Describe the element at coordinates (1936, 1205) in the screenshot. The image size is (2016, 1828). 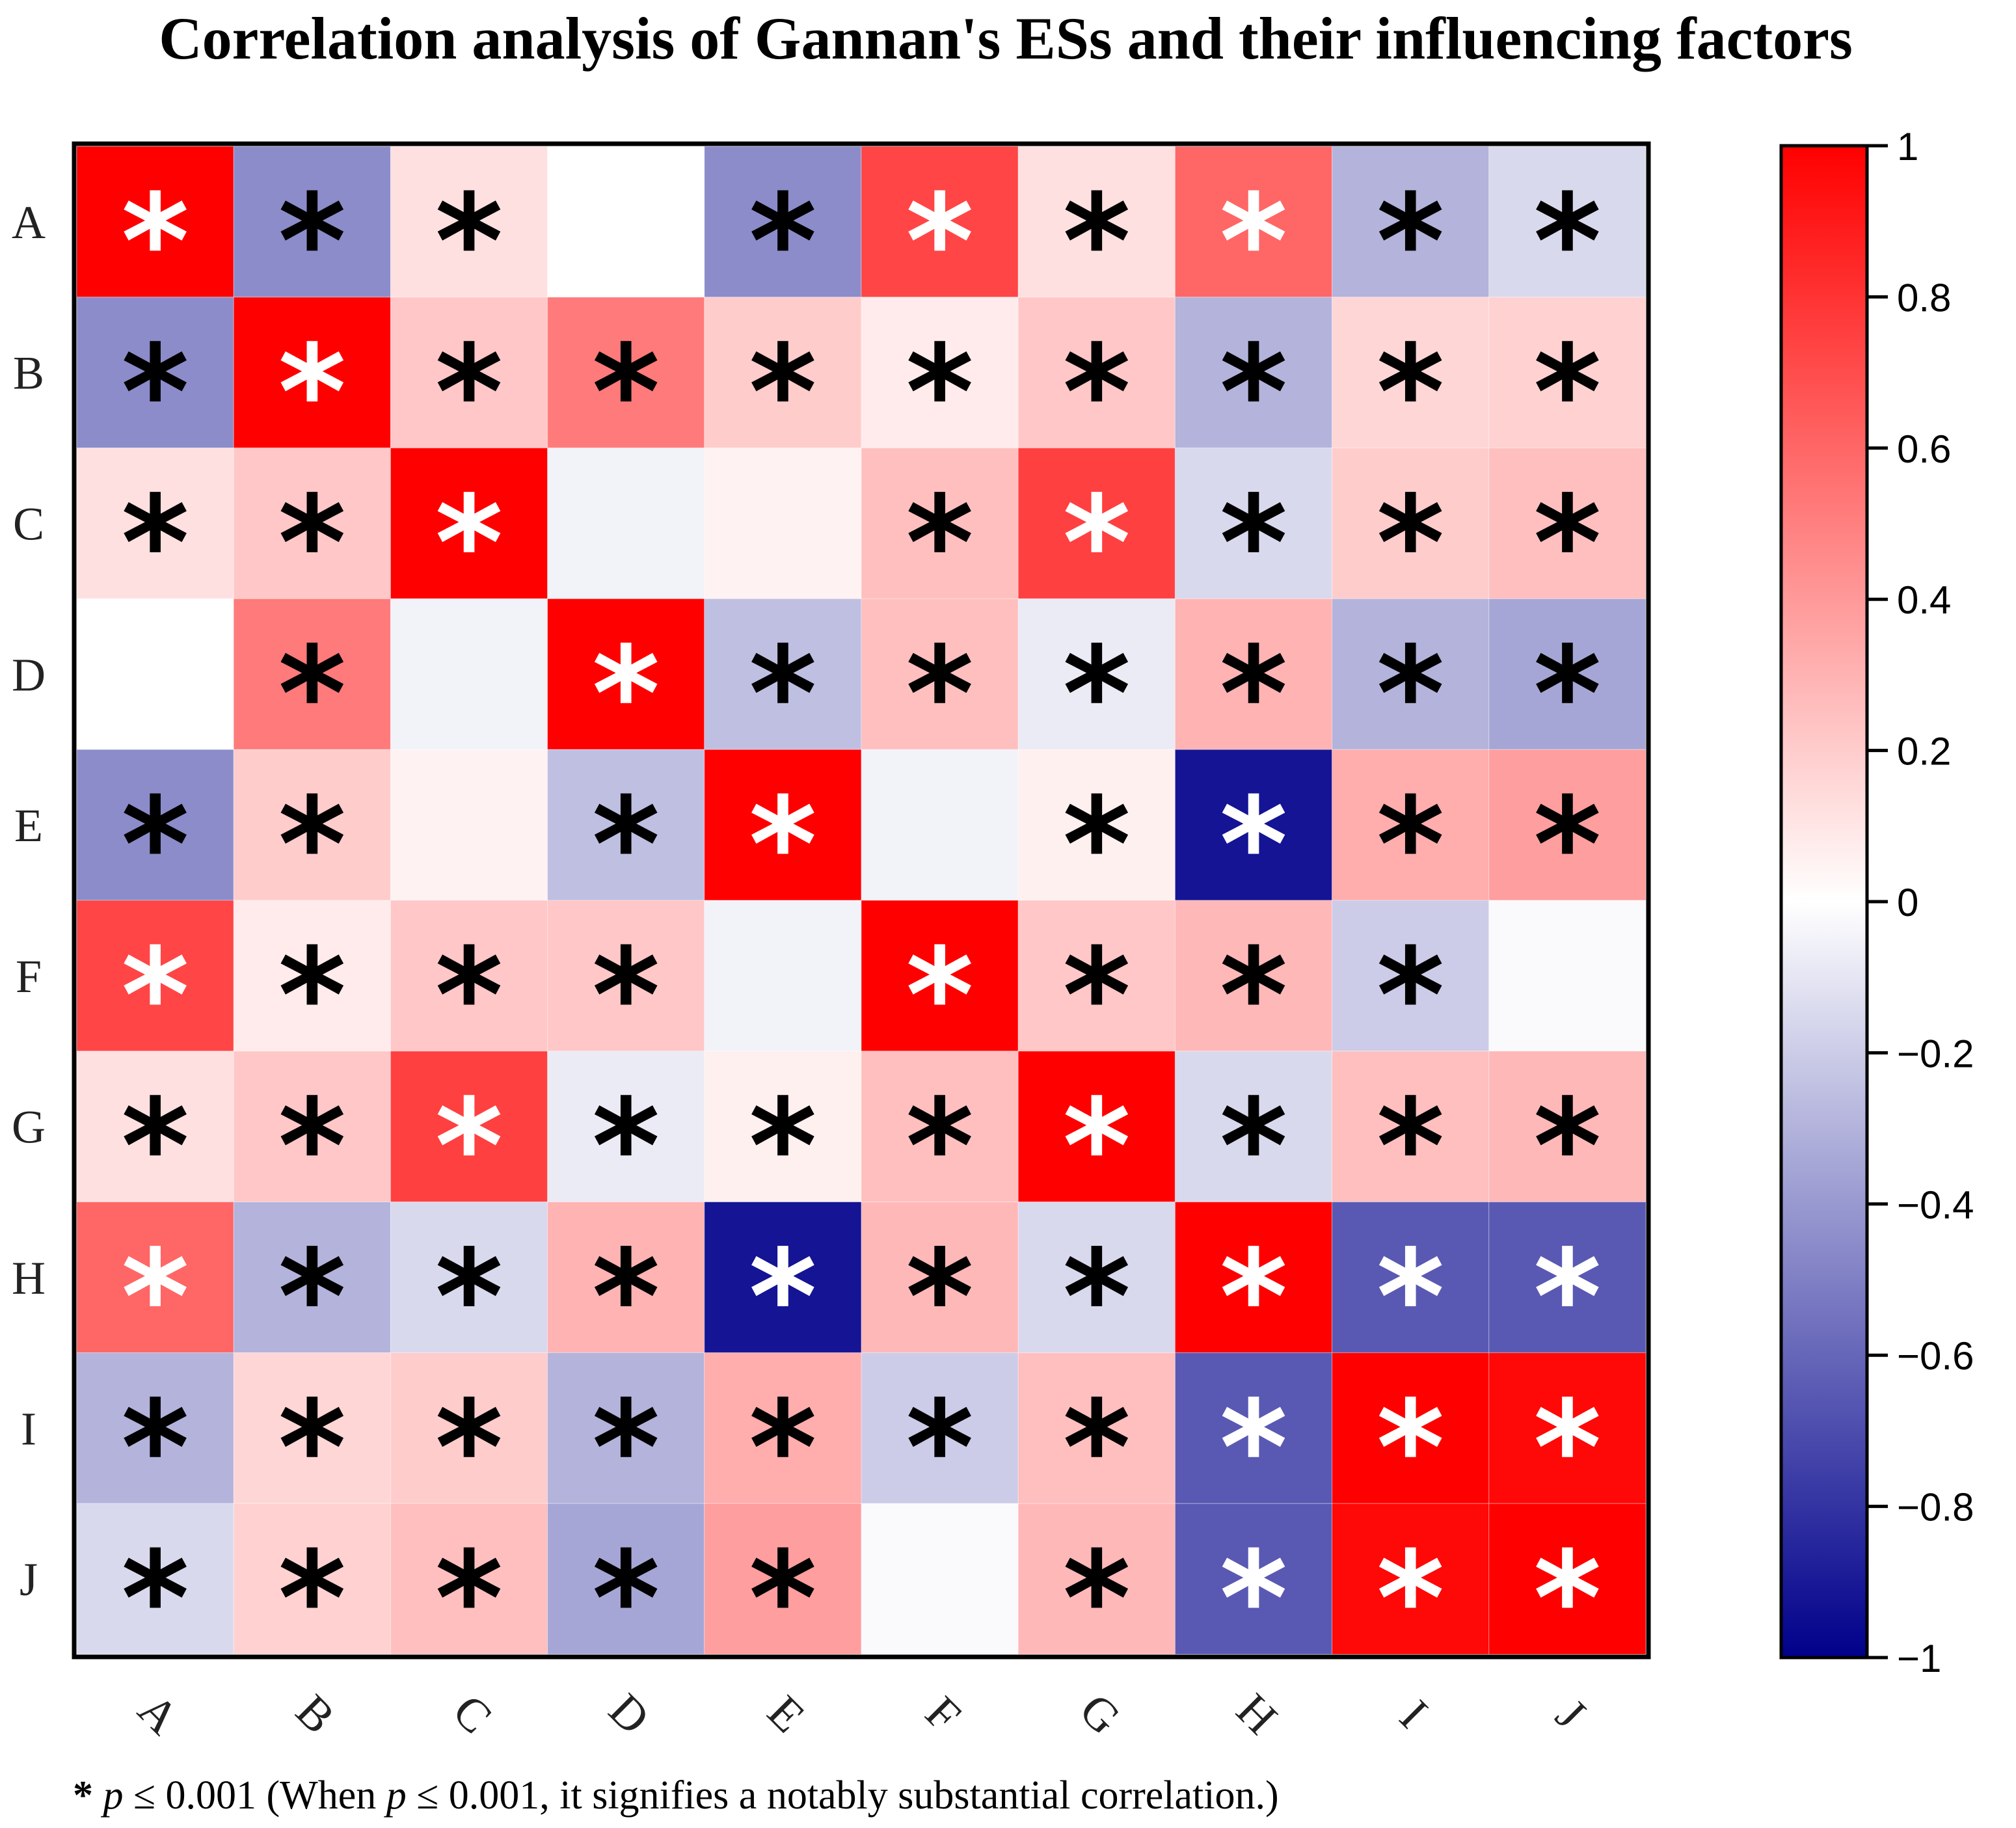
I see `colorbar-tick-label: −0.4` at that location.